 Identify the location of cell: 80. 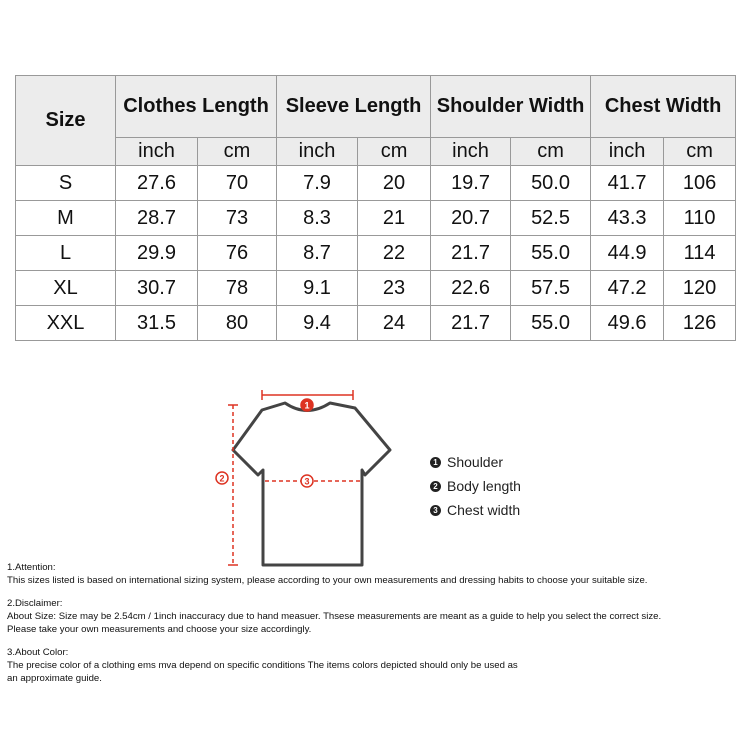
(237, 323).